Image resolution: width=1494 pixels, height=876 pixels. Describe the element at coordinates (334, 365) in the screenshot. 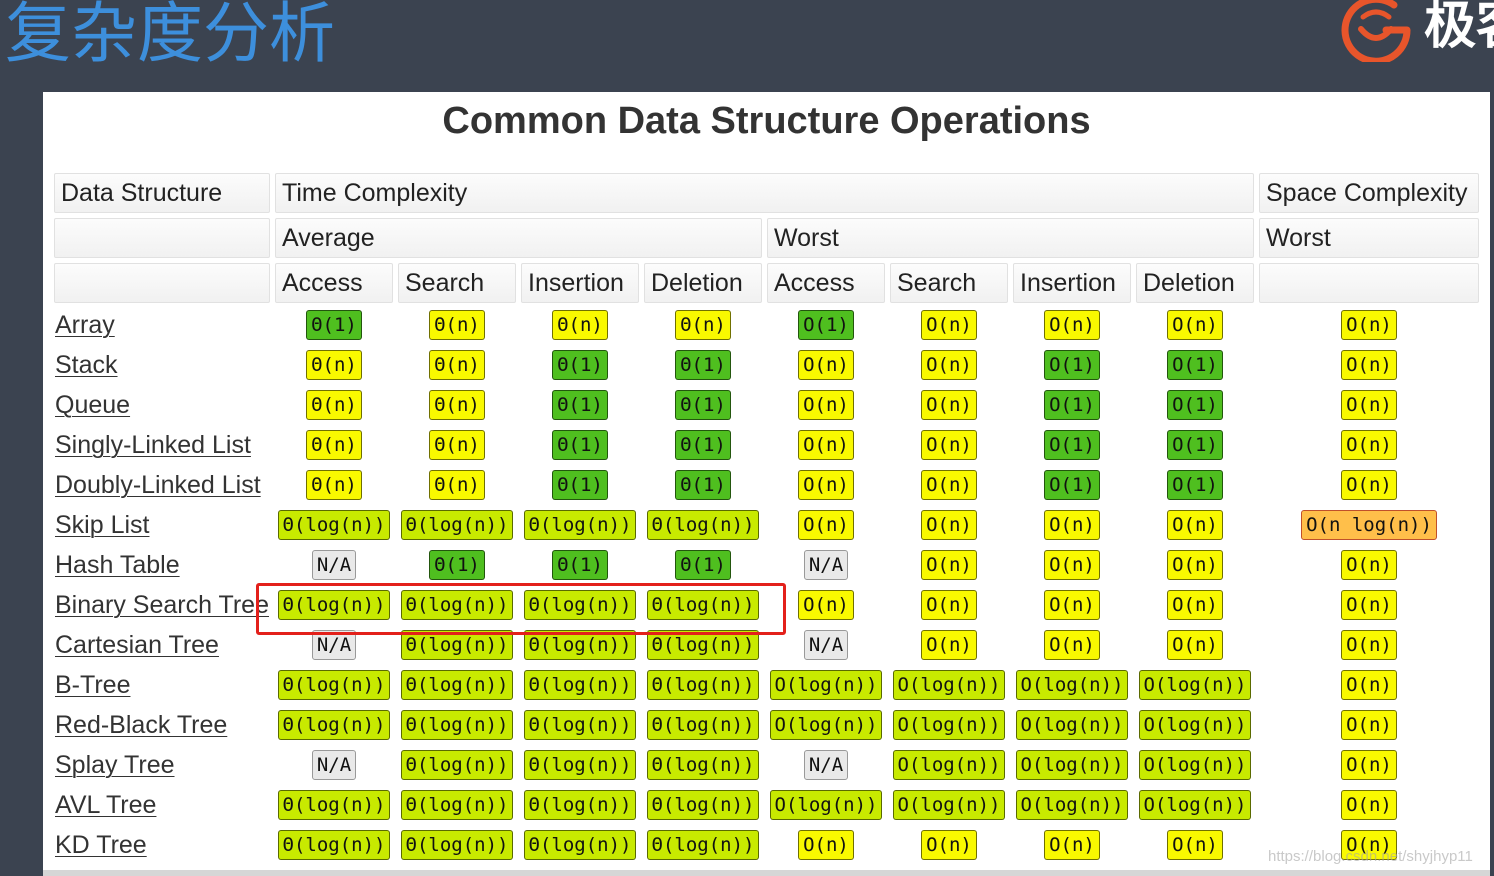

I see `stack-avg-access-badge: Θ(n)` at that location.